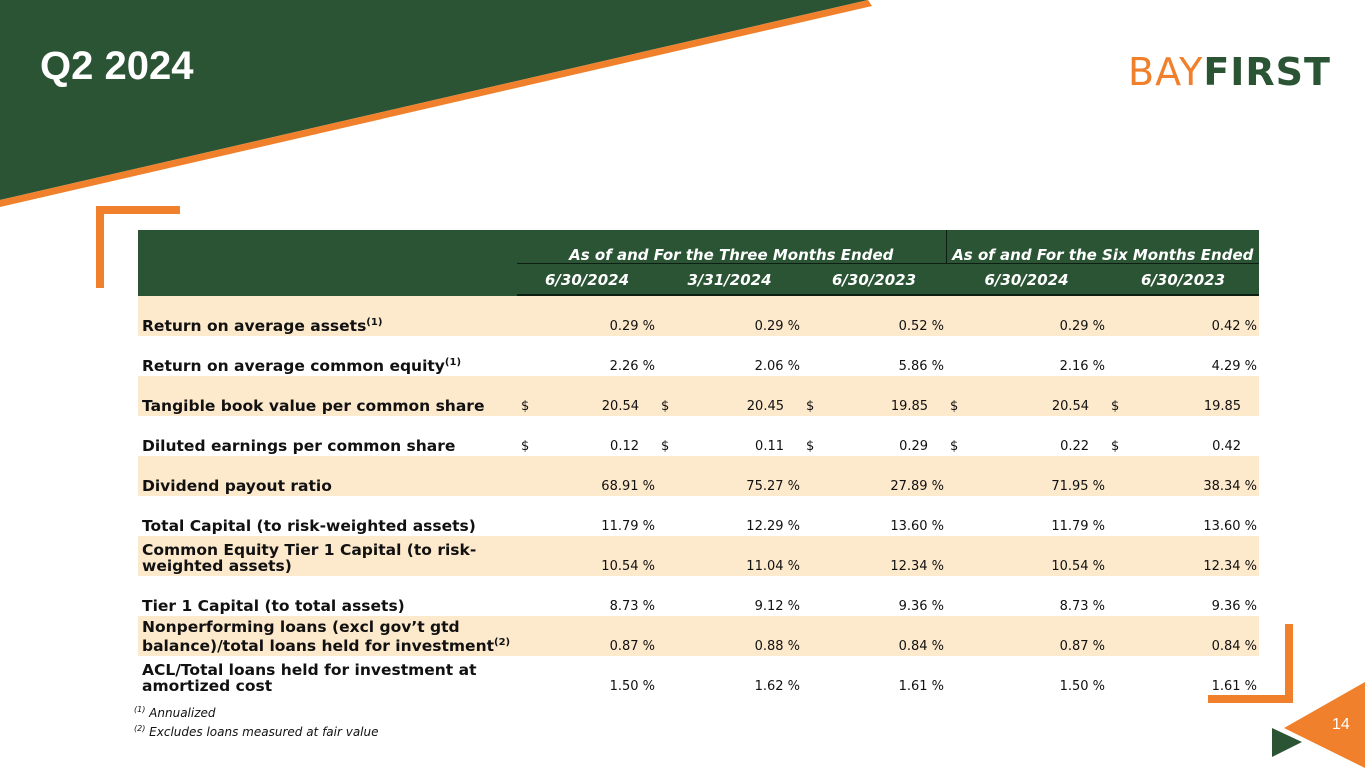 Image resolution: width=1365 pixels, height=768 pixels. I want to click on metric-label: Return on average assets(1), so click(327, 316).